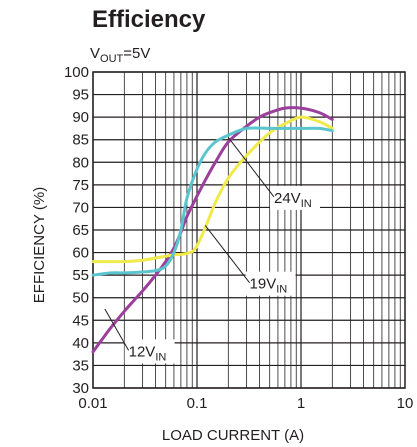  I want to click on y-tick-label: 90, so click(80, 117).